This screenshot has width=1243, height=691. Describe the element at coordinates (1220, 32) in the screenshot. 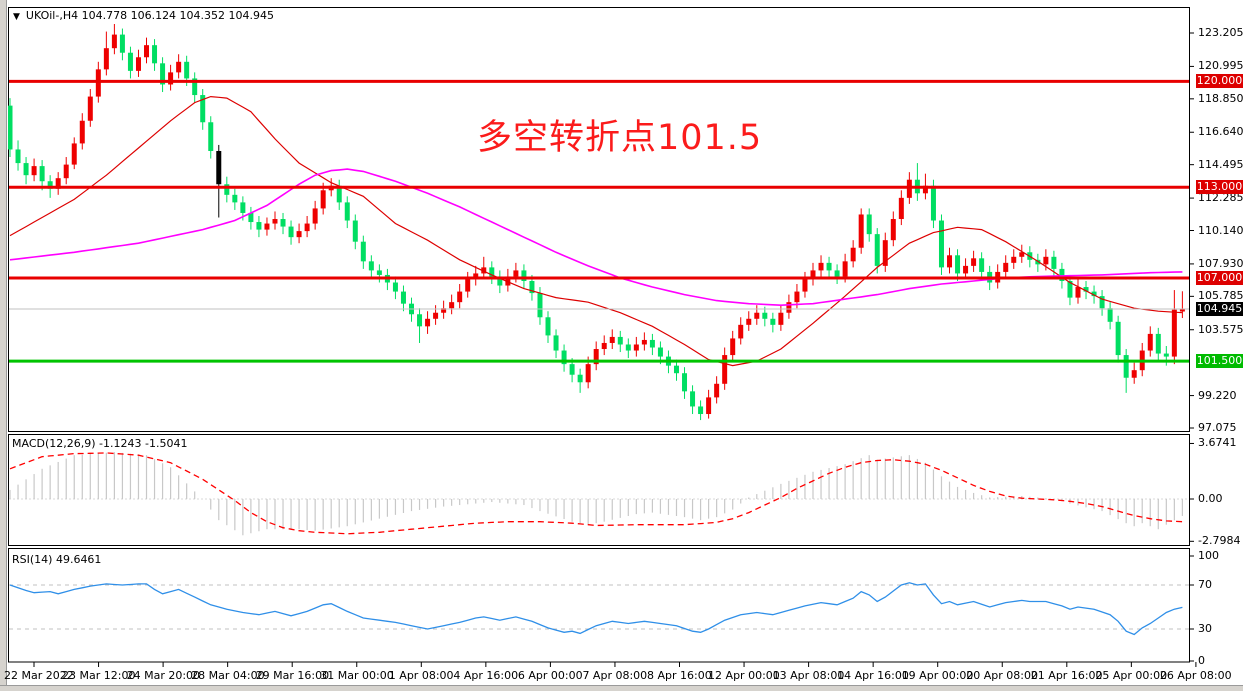

I see `price-tick-label: 123.205` at that location.